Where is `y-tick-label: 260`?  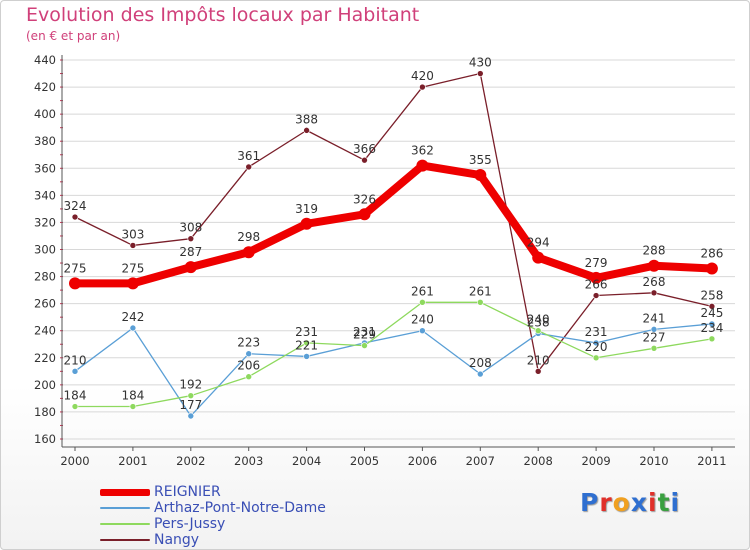
y-tick-label: 260 is located at coordinates (45, 304).